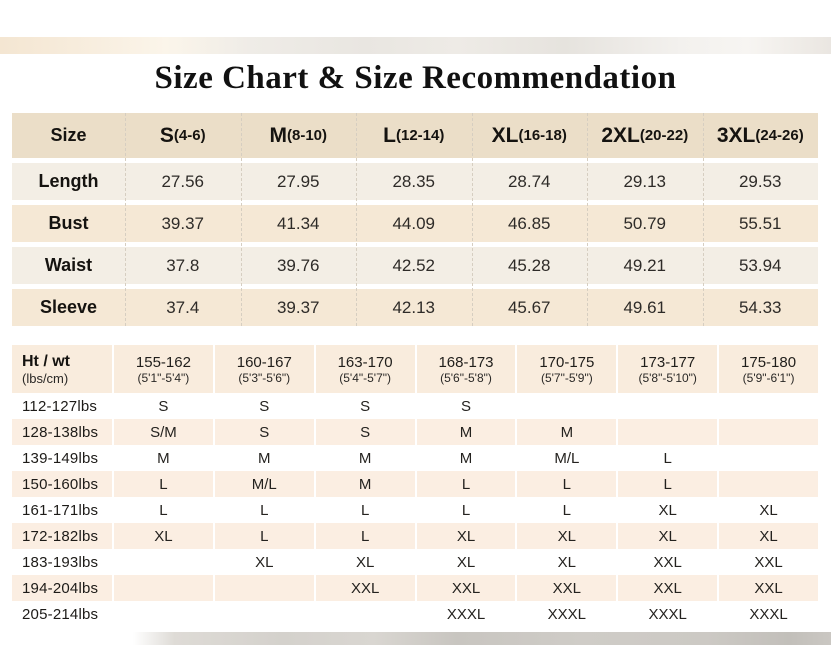 Image resolution: width=831 pixels, height=645 pixels. What do you see at coordinates (264, 362) in the screenshot?
I see `weight-range: 160-167` at bounding box center [264, 362].